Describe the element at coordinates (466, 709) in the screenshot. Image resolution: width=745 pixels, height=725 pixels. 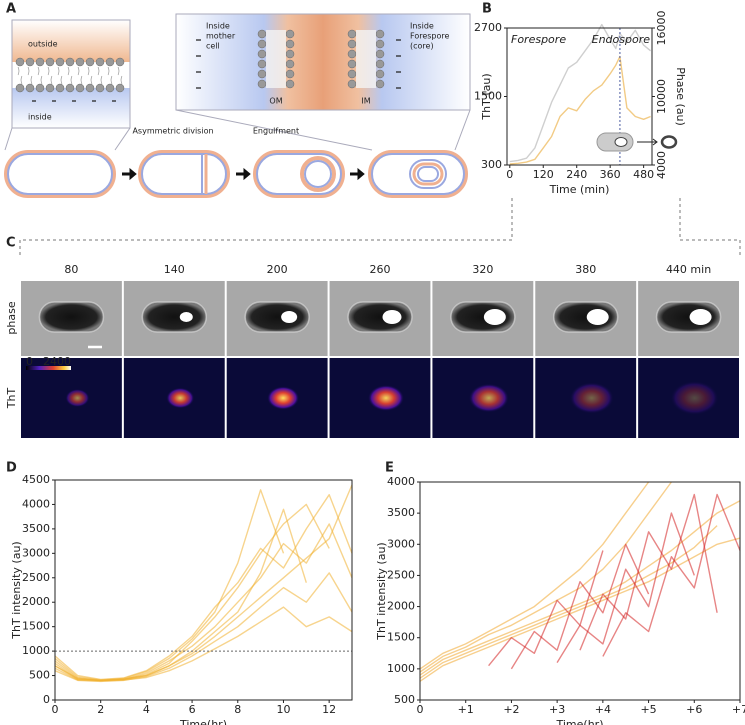
I see `x-tick-label: +1` at that location.